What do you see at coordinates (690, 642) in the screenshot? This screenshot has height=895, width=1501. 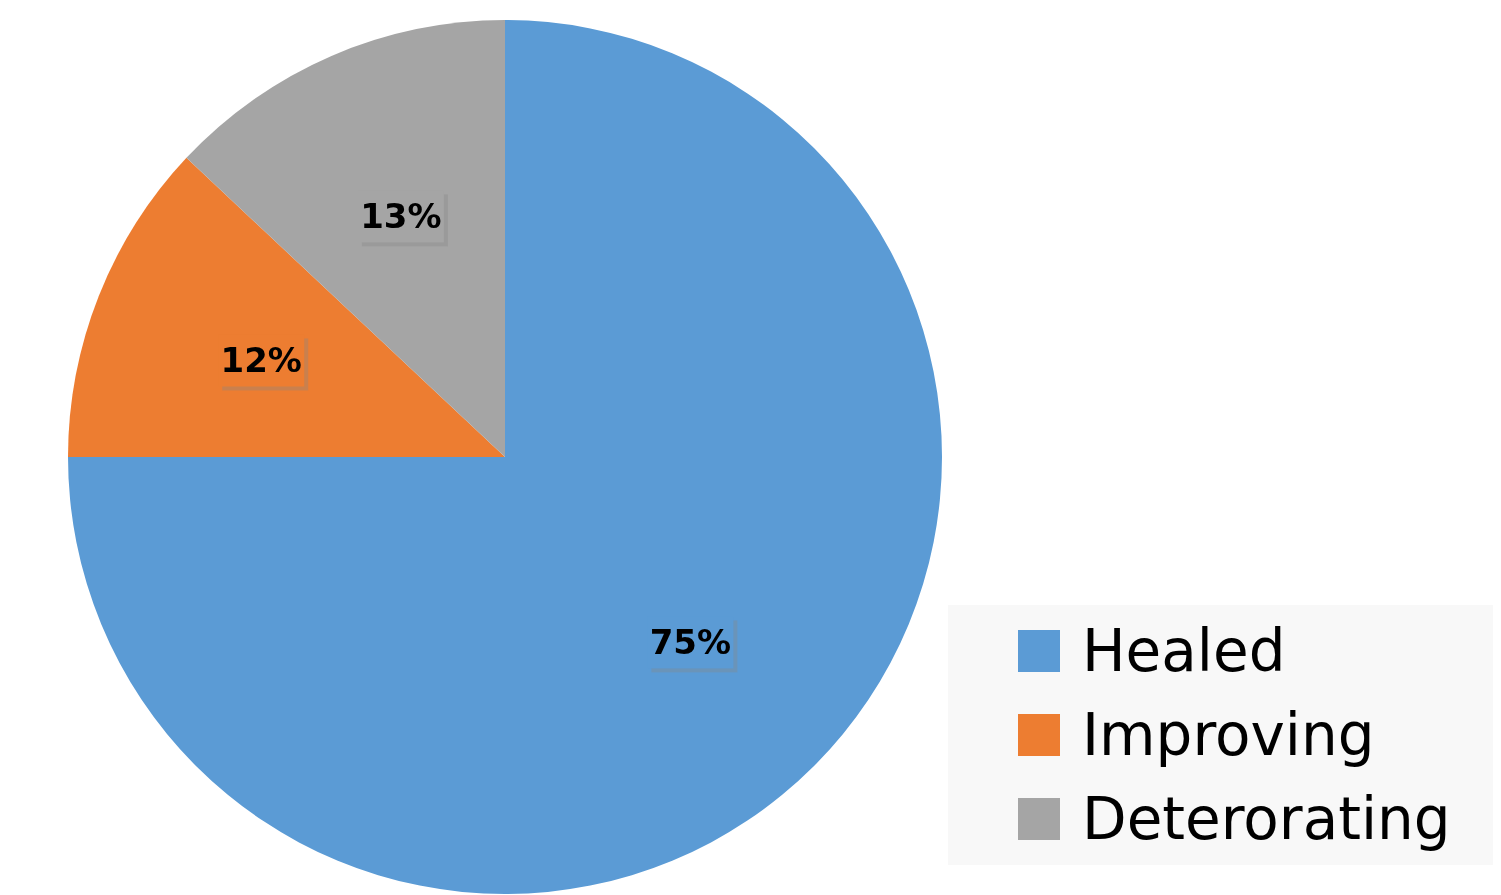 I see `data-label: 75%` at bounding box center [690, 642].